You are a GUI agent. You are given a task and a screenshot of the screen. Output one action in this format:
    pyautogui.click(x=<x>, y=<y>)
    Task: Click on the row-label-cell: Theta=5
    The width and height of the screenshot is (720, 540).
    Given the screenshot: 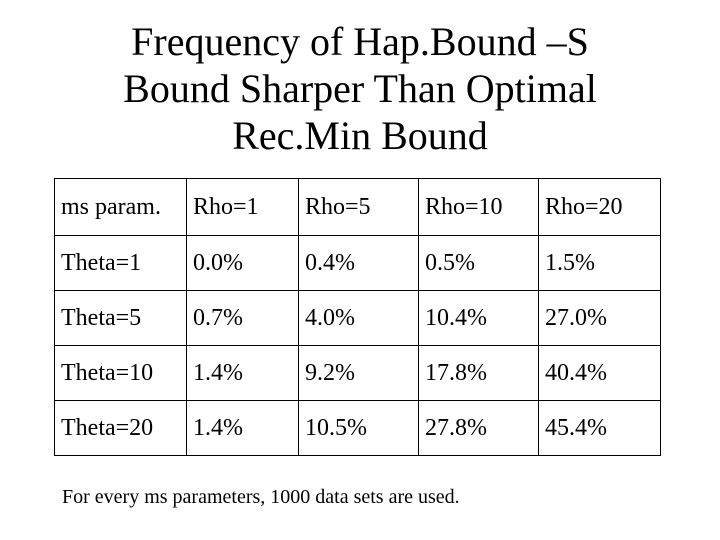 What is the action you would take?
    pyautogui.click(x=120, y=318)
    